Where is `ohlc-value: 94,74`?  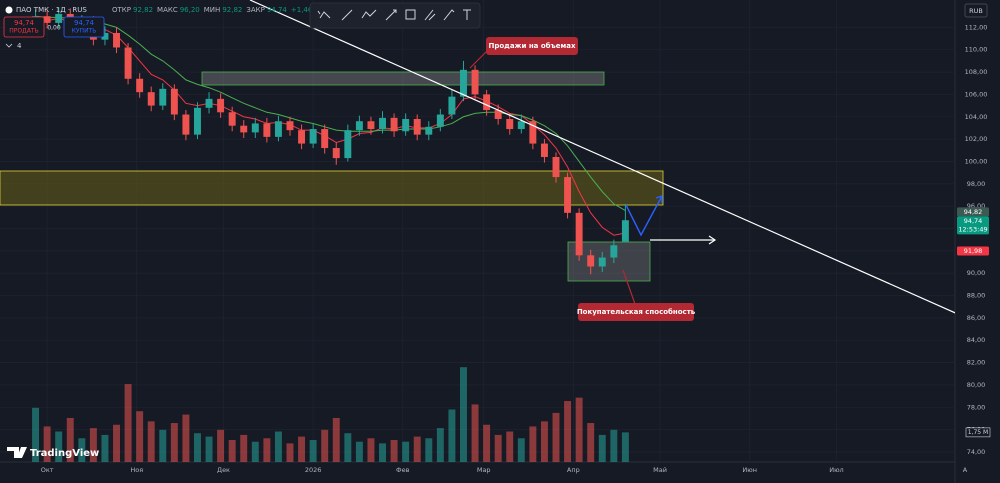 ohlc-value: 94,74 is located at coordinates (277, 10).